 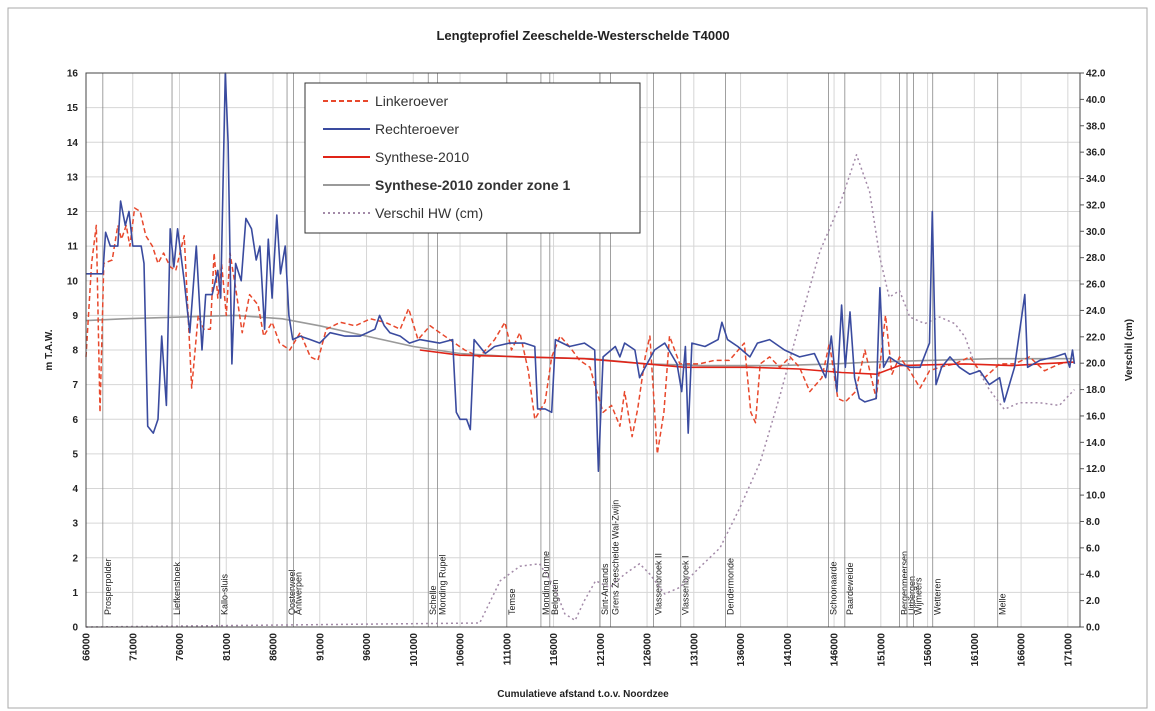 I want to click on x-tick-label: 171000, so click(x=1068, y=650).